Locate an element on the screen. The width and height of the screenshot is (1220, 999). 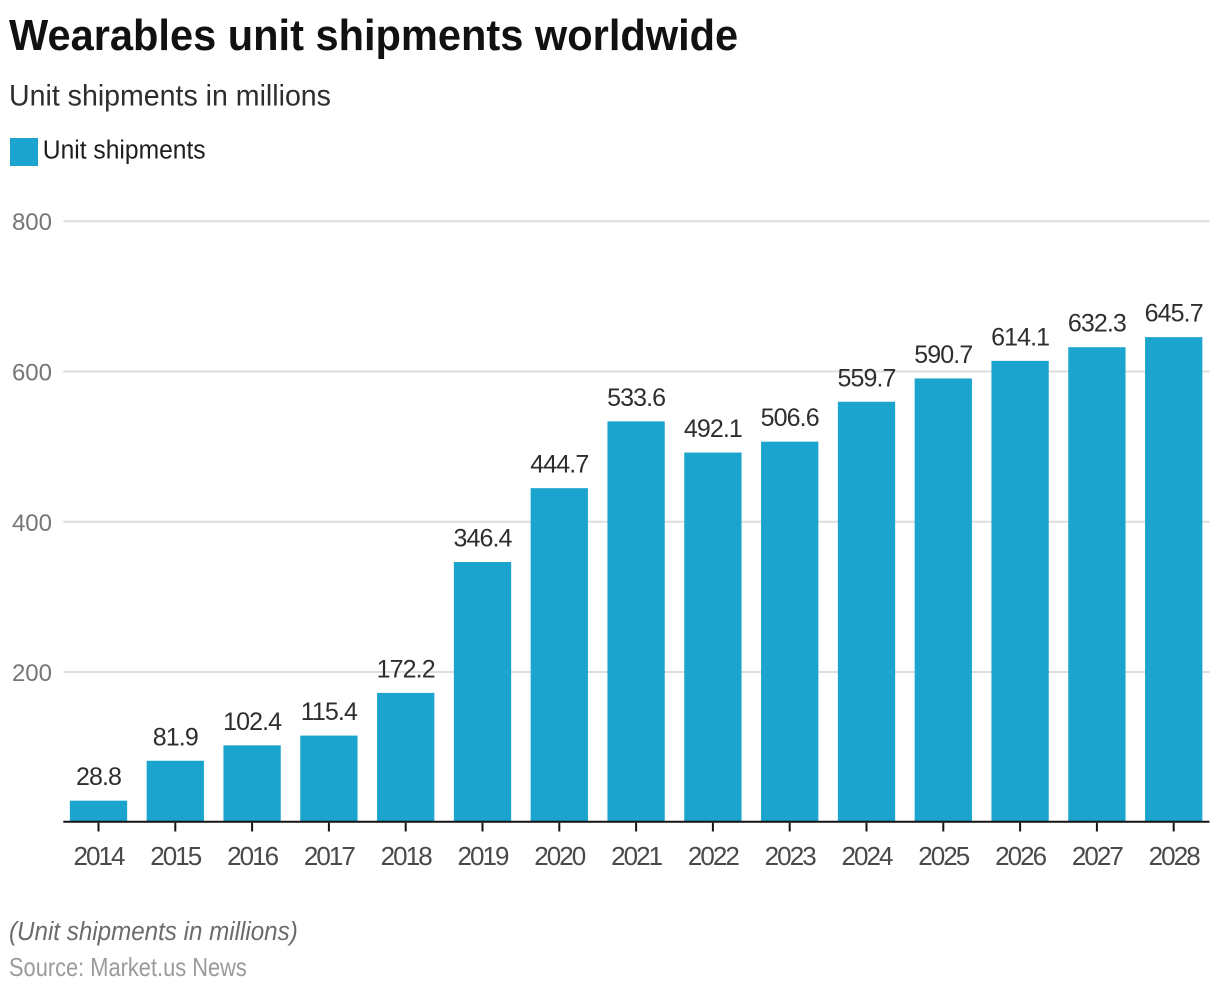
svg-text: 600 is located at coordinates (32, 373).